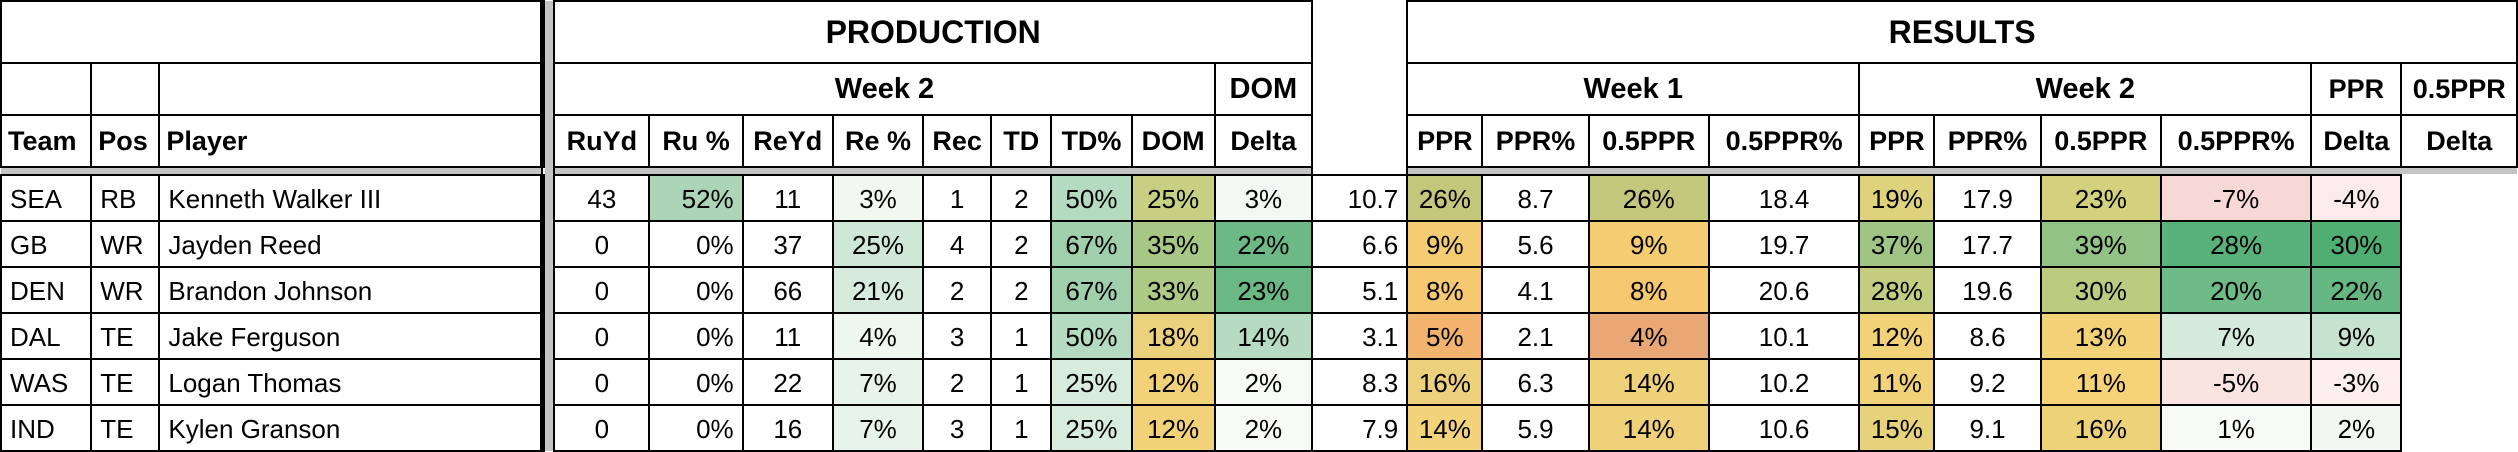  I want to click on cell-w2-ppr: 18.4, so click(1784, 198).